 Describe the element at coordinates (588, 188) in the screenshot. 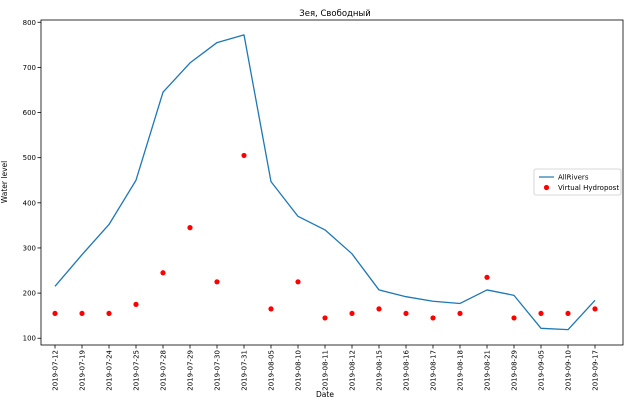

I see `legend-entry-virtual-hydropost: Virtual Hydropost` at that location.